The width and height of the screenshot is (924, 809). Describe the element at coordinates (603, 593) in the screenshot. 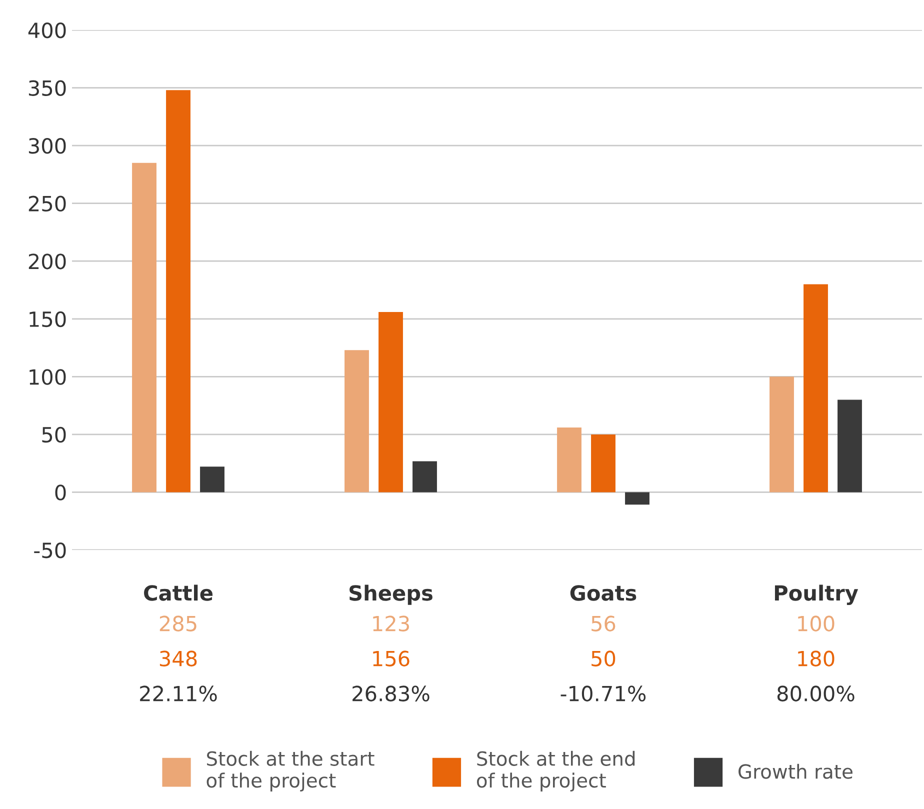

I see `x-tick-label: Goats` at that location.